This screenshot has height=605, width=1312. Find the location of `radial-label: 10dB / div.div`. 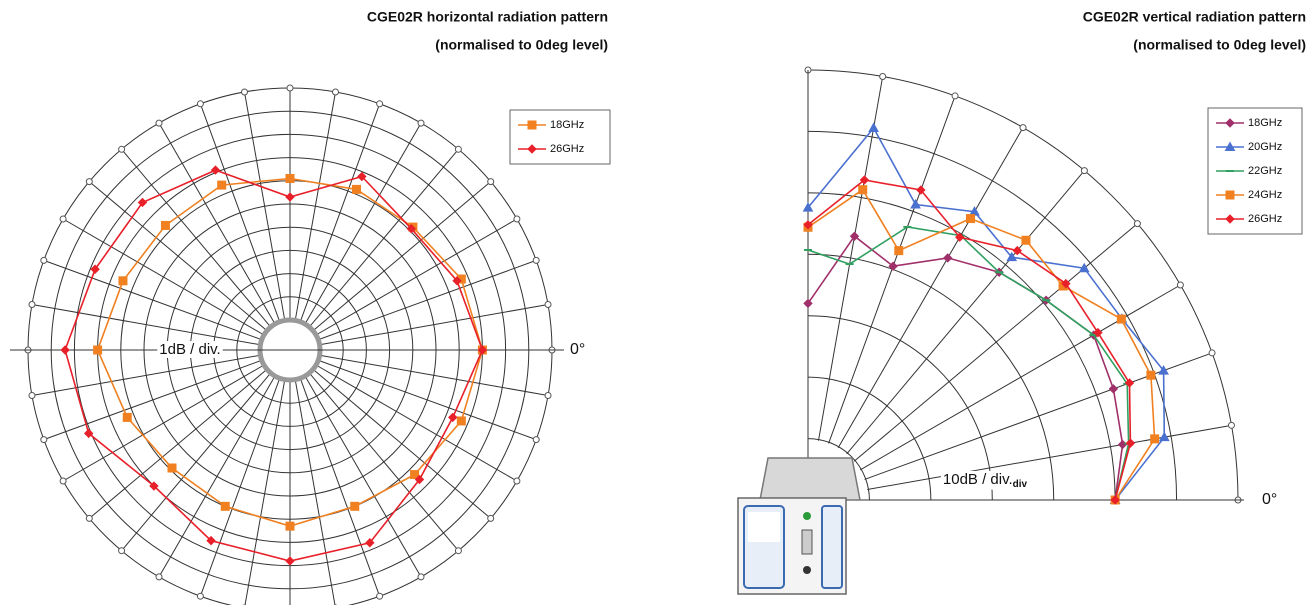

radial-label: 10dB / div.div is located at coordinates (985, 480).